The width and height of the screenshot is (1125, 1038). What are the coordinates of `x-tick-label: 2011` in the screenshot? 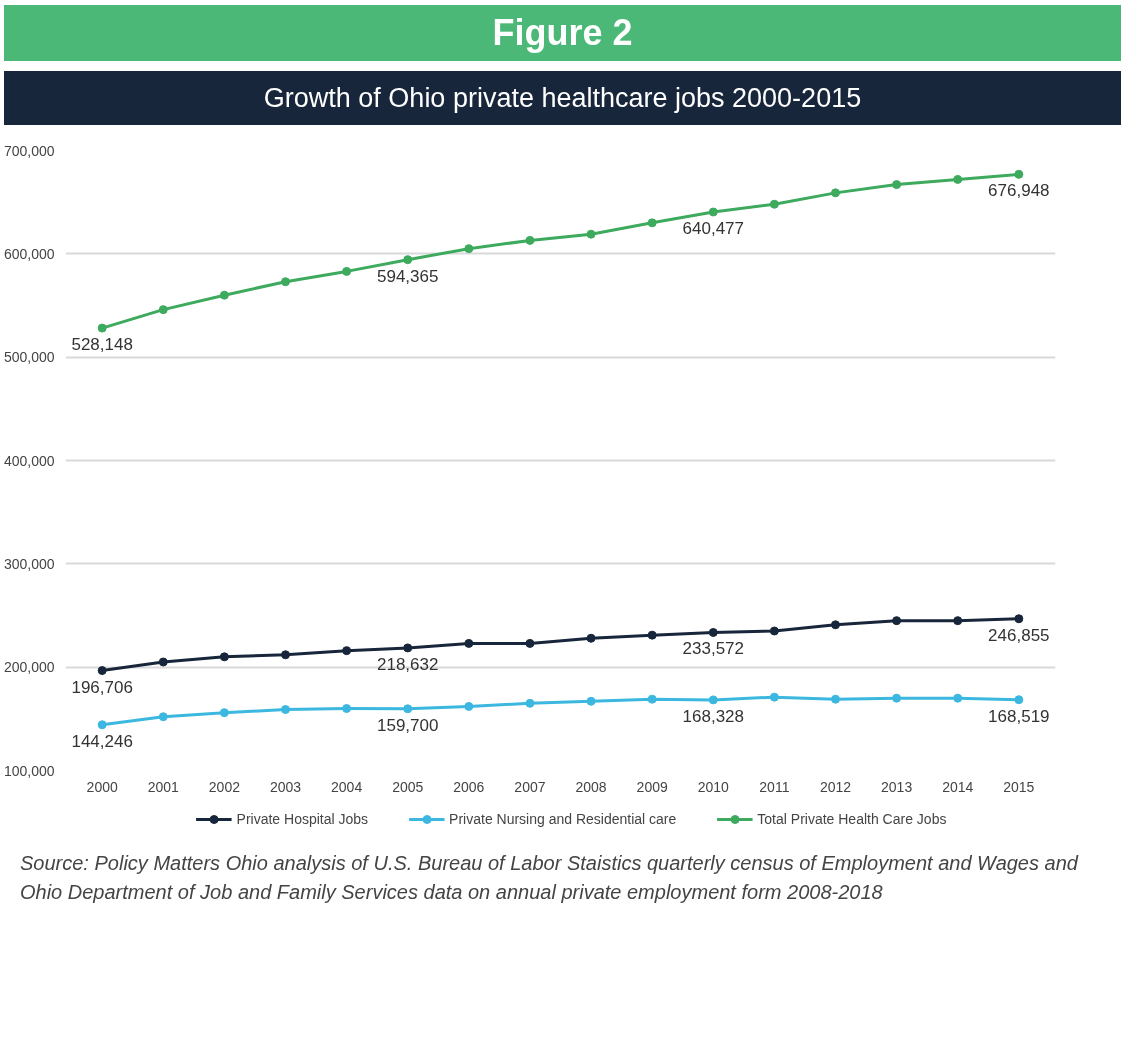 It's located at (774, 786).